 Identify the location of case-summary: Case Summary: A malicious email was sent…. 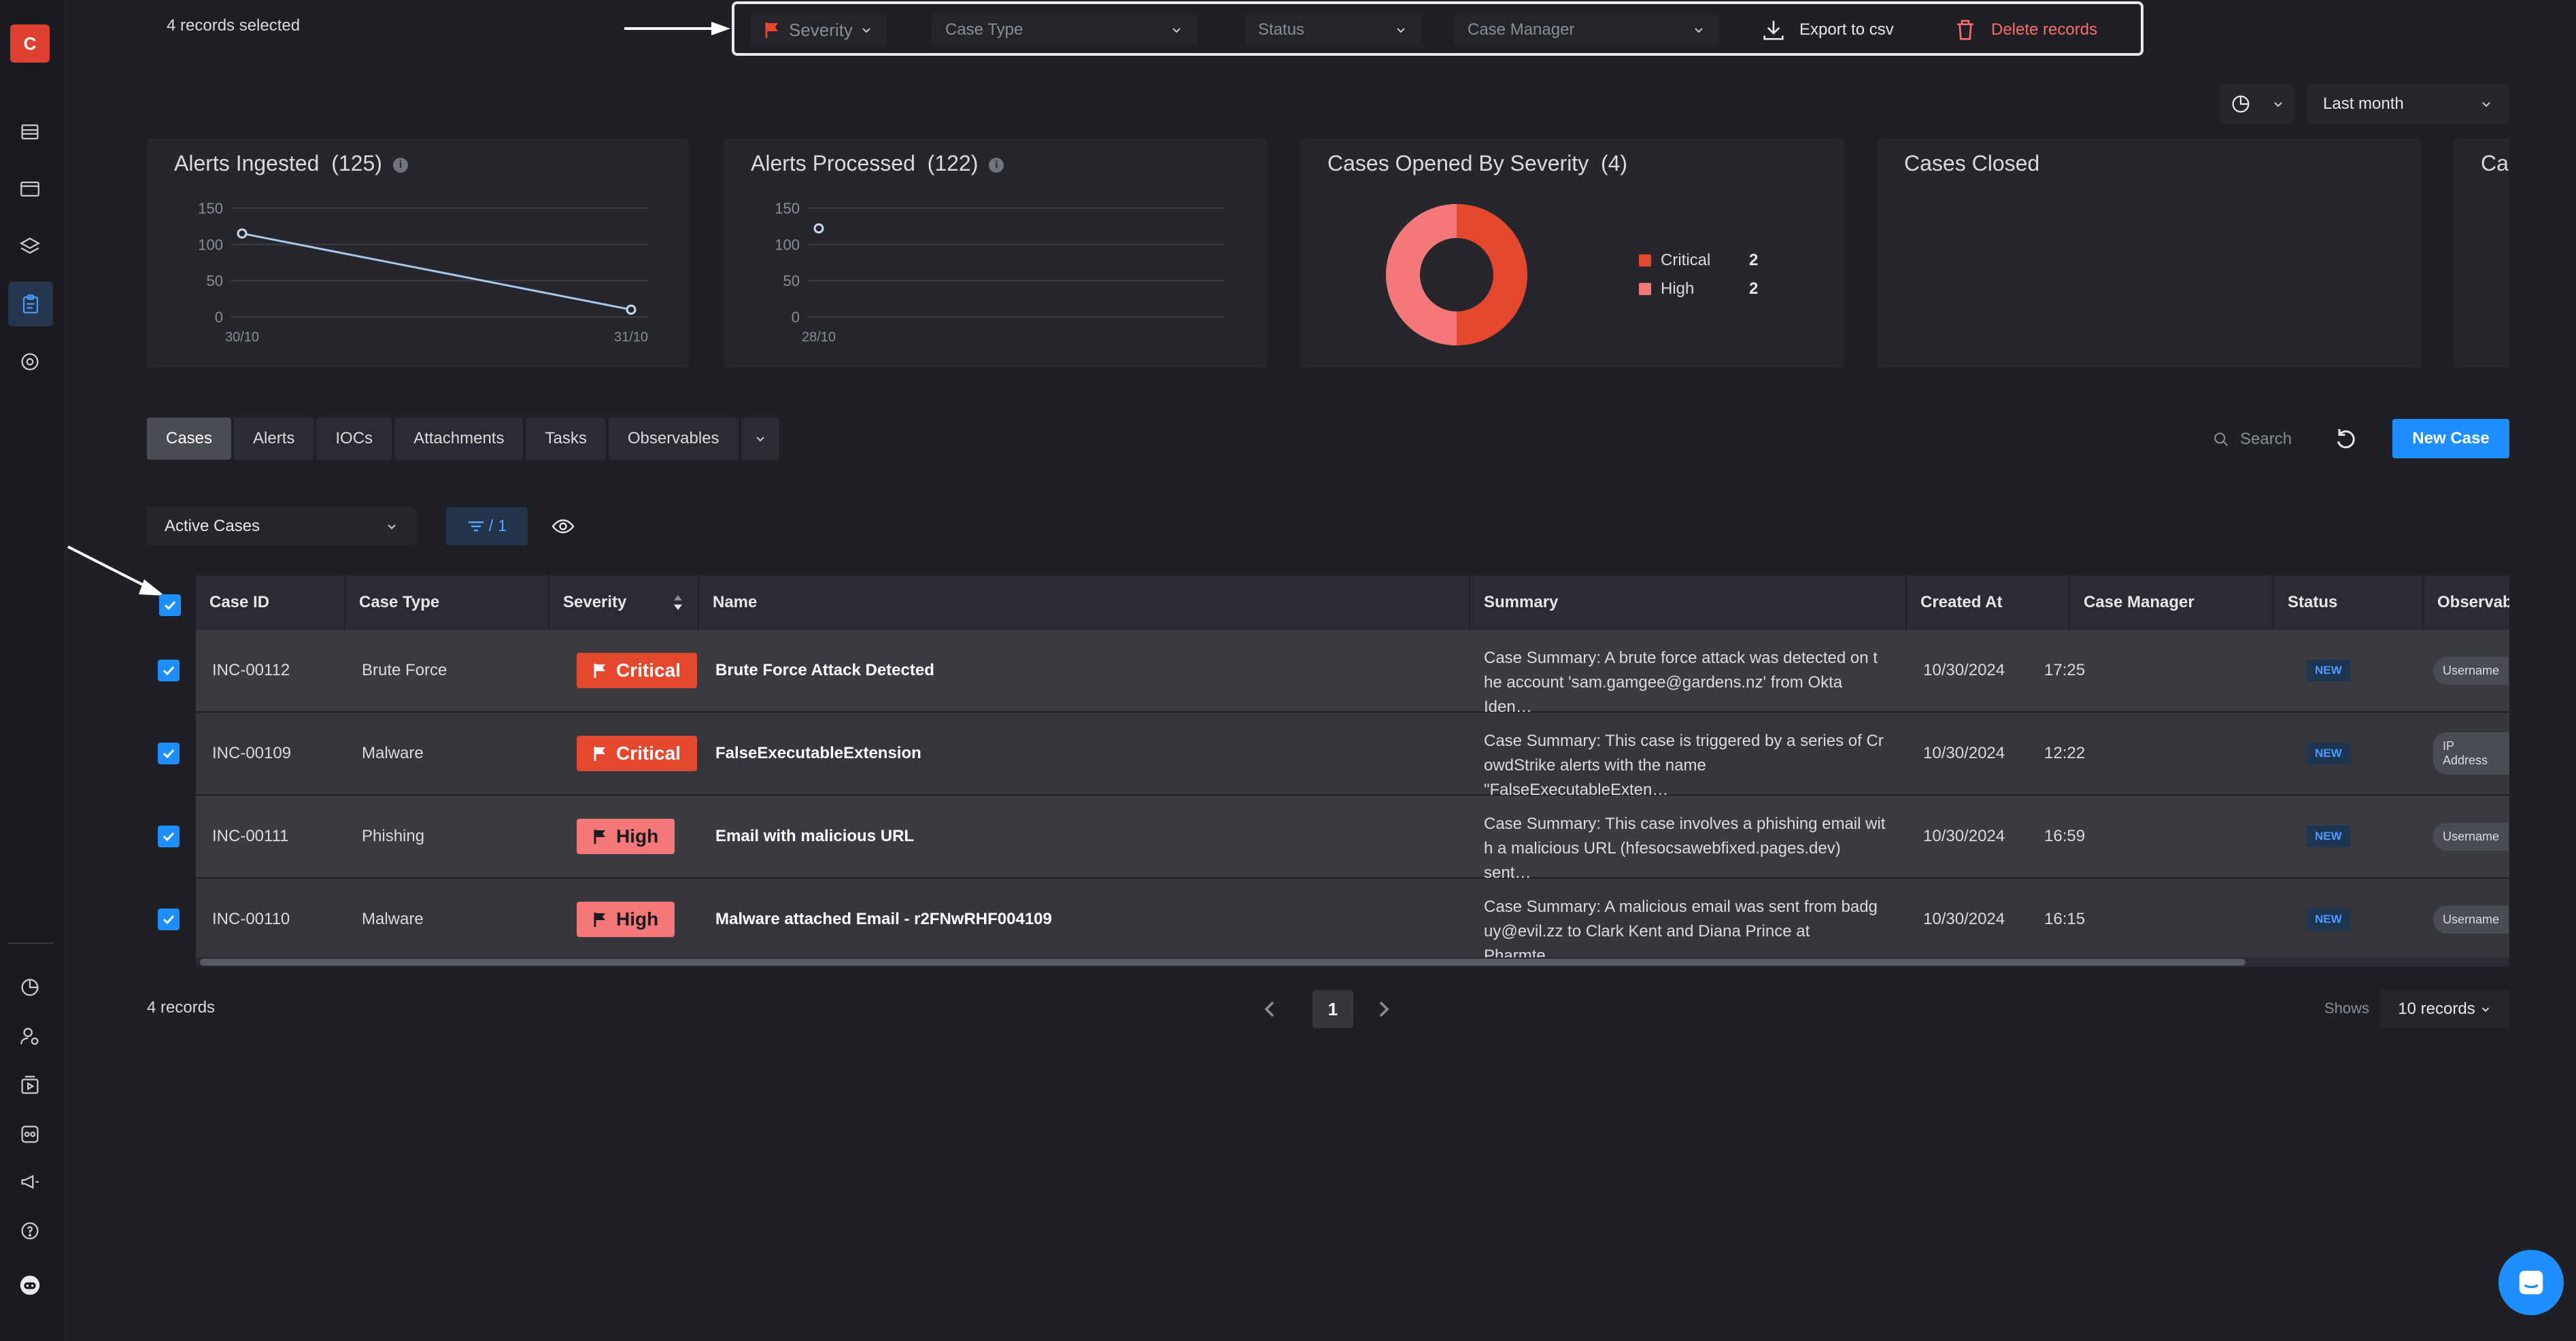
(1681, 932).